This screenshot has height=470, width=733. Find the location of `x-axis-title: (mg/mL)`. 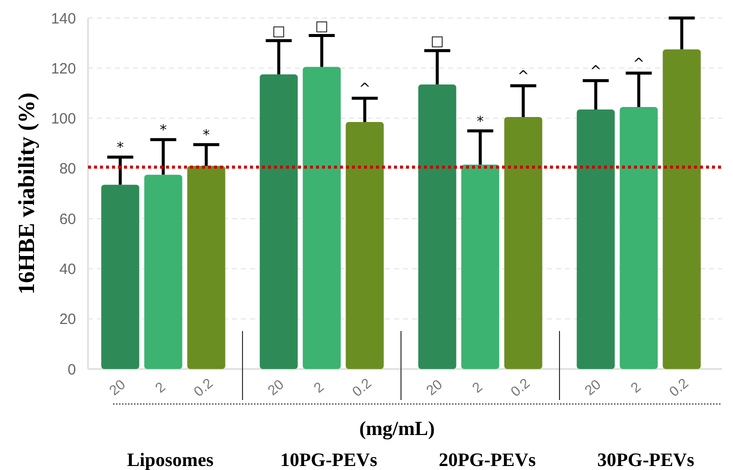

x-axis-title: (mg/mL) is located at coordinates (397, 429).